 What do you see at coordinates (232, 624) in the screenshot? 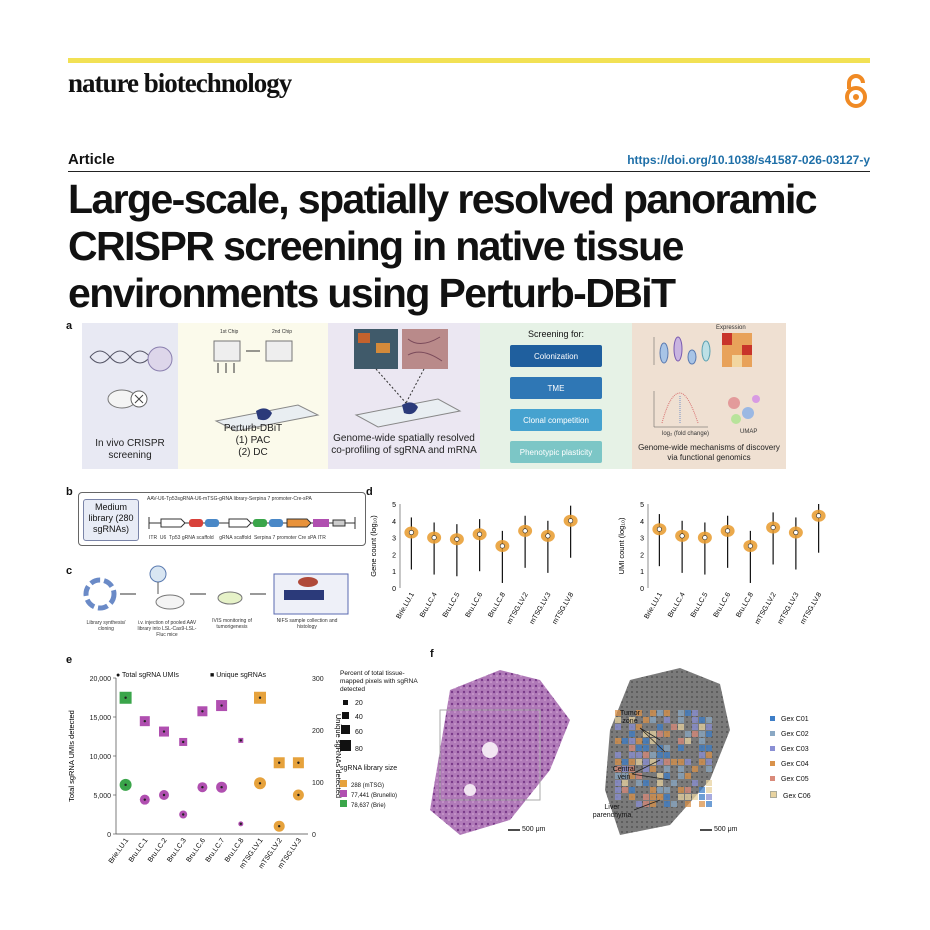
I see `workflow-step-3: IVIS monitoring of tumorigenesis` at bounding box center [232, 624].